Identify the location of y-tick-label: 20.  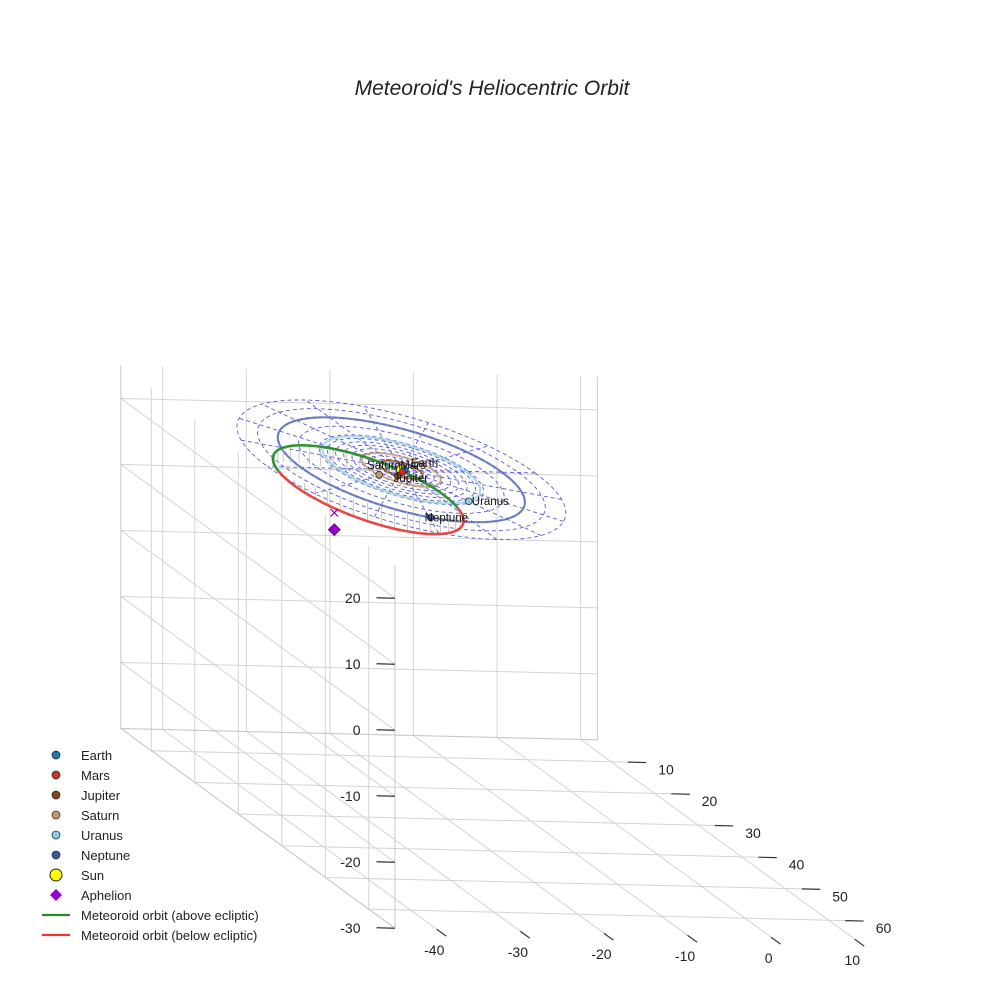
(710, 801).